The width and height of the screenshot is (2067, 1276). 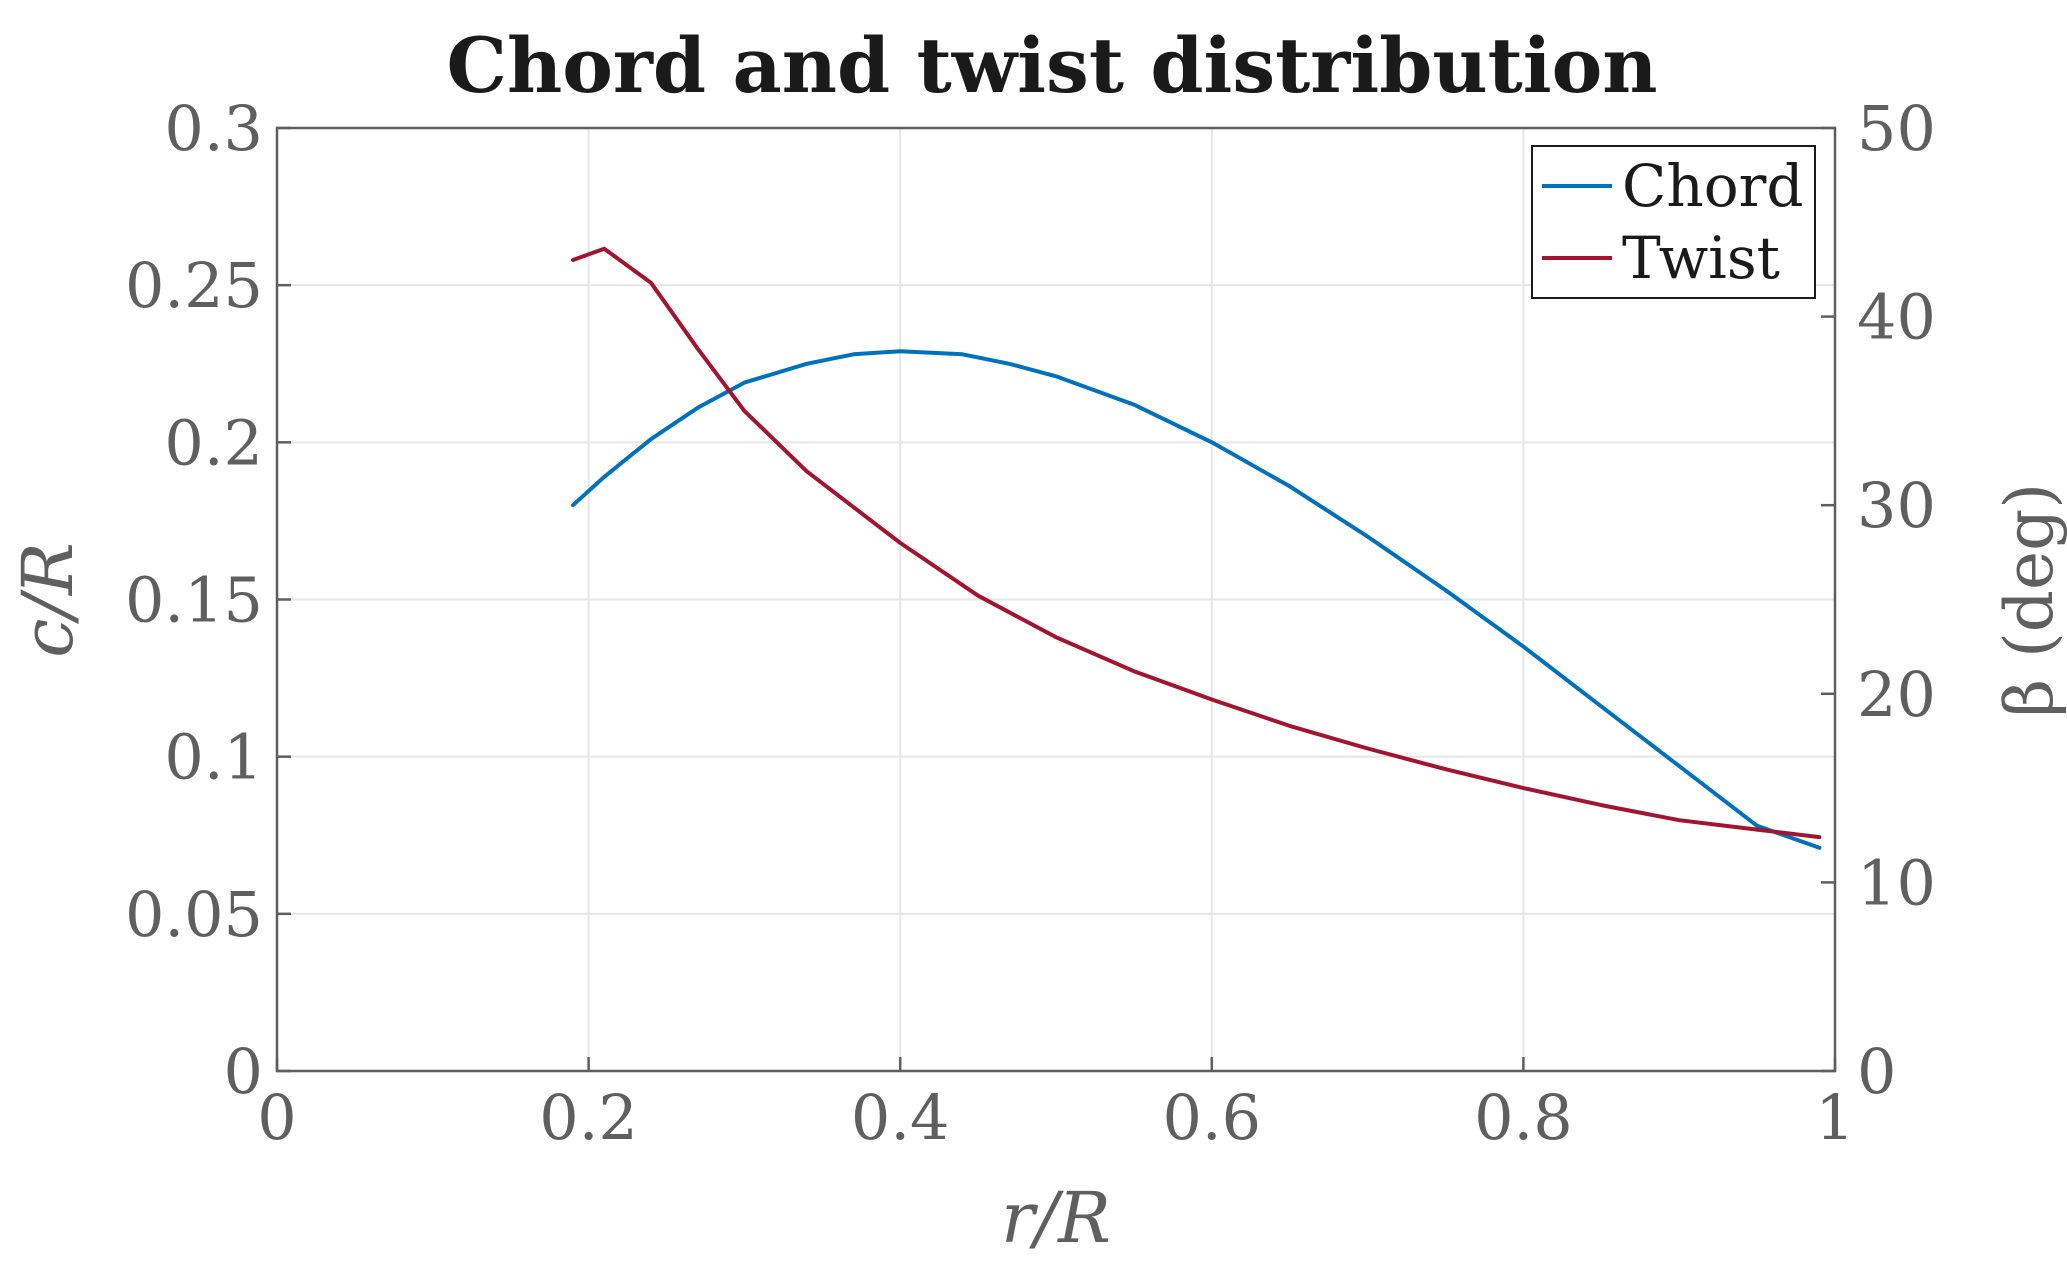 What do you see at coordinates (213, 442) in the screenshot?
I see `y-left-tick-label: 0.2` at bounding box center [213, 442].